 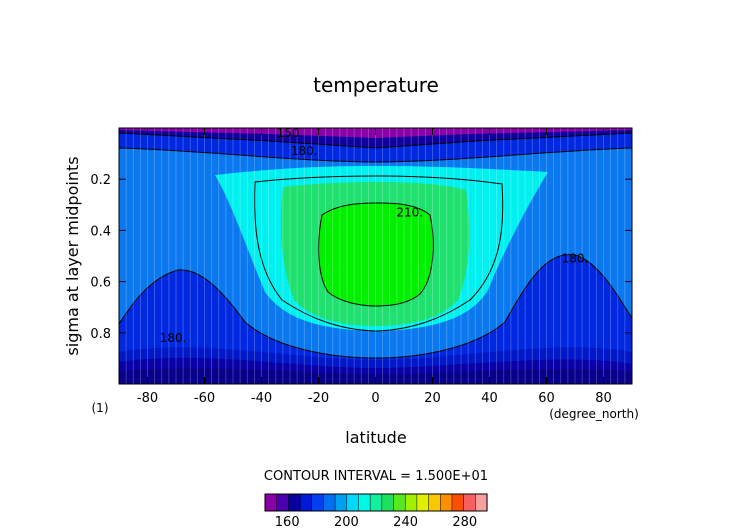 I want to click on x-tick-label: 20, so click(x=432, y=398).